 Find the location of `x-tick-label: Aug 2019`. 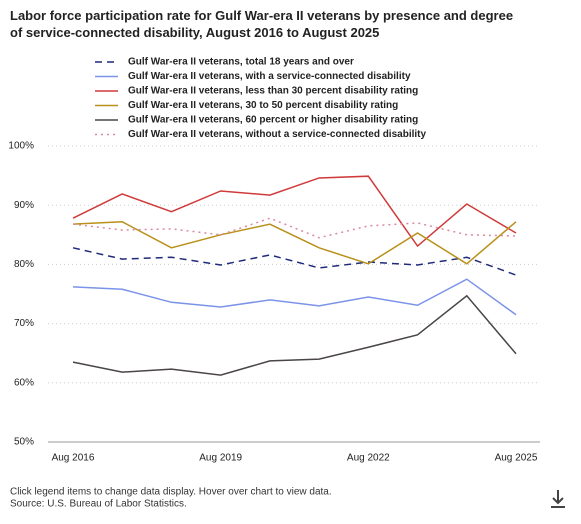

x-tick-label: Aug 2019 is located at coordinates (220, 458).